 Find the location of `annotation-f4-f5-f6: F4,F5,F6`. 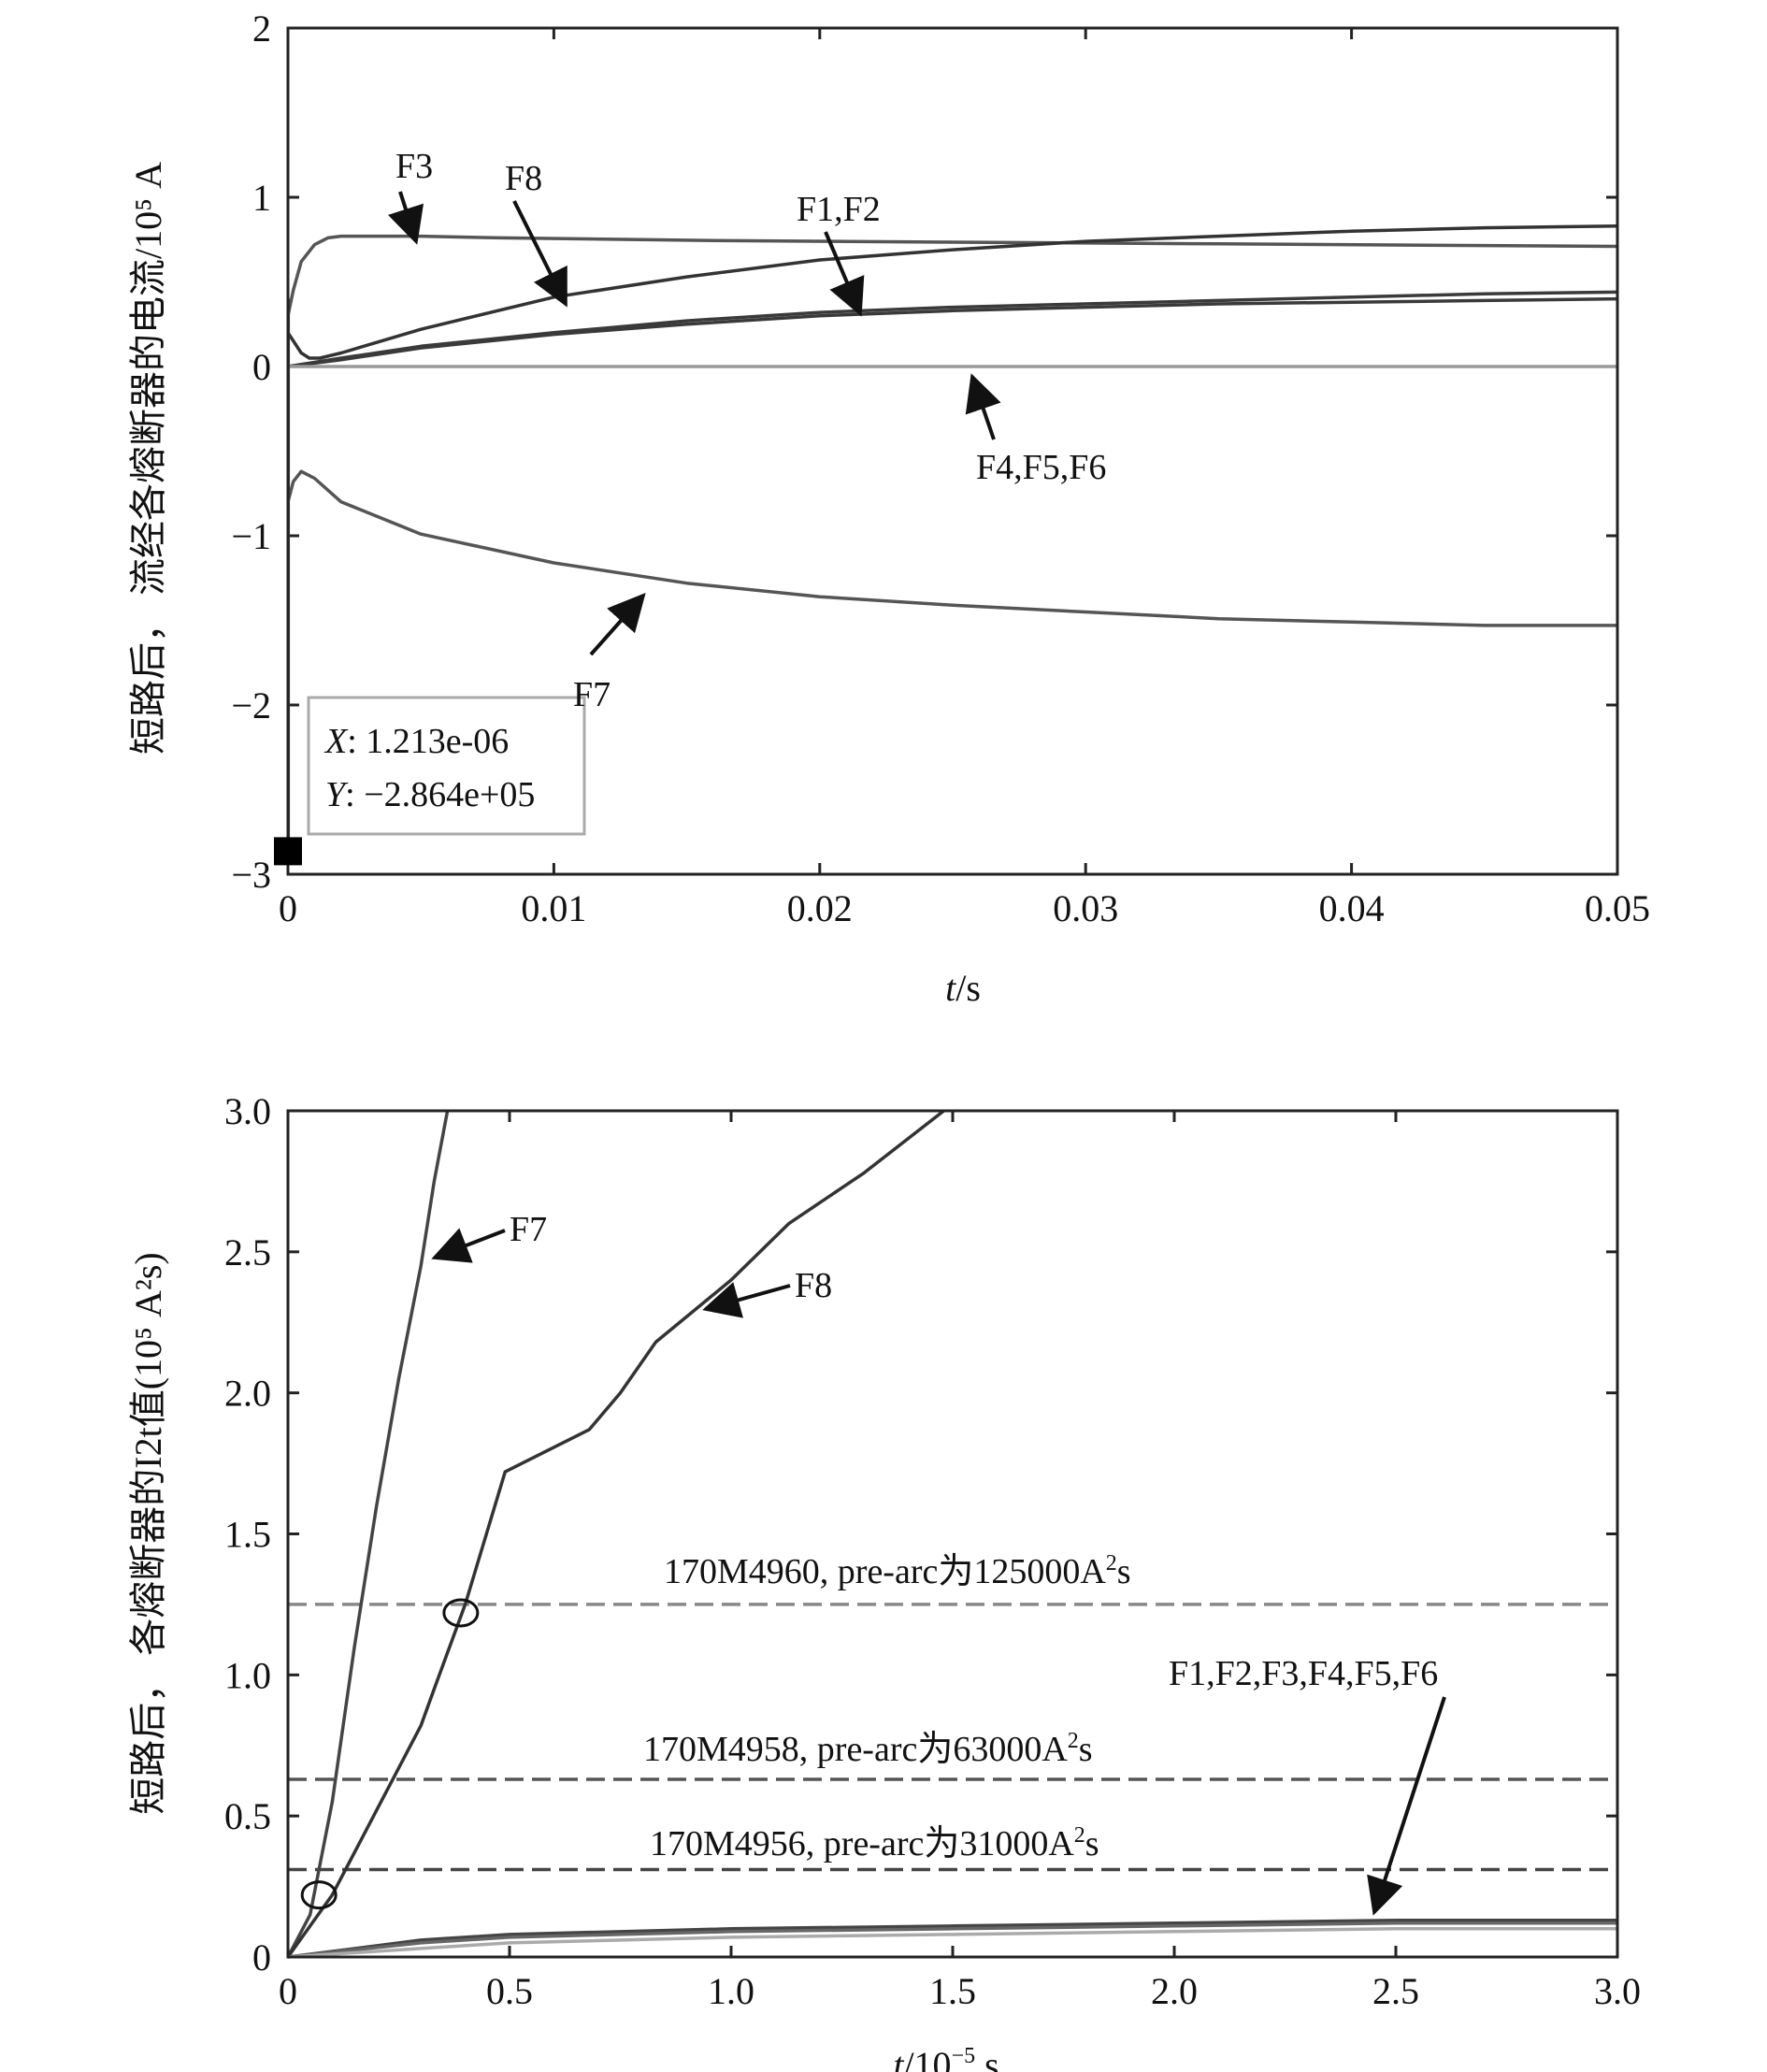

annotation-f4-f5-f6: F4,F5,F6 is located at coordinates (1041, 467).